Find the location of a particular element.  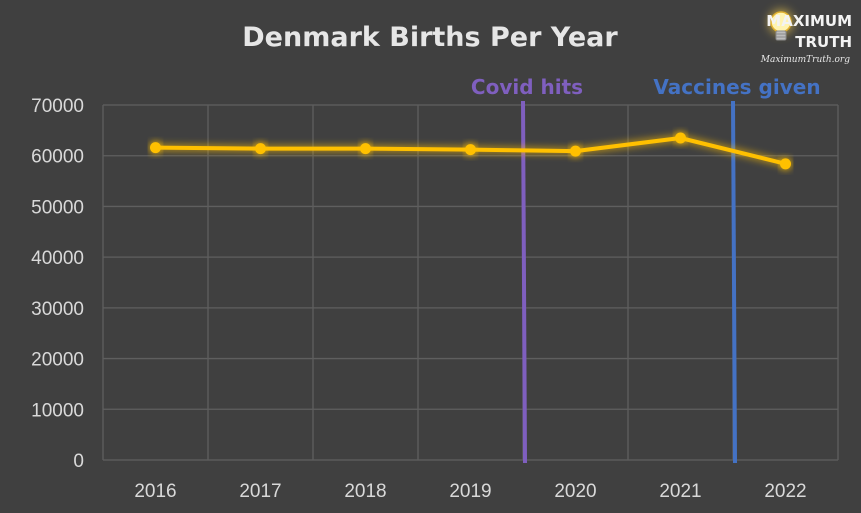

series-births is located at coordinates (470, 151).